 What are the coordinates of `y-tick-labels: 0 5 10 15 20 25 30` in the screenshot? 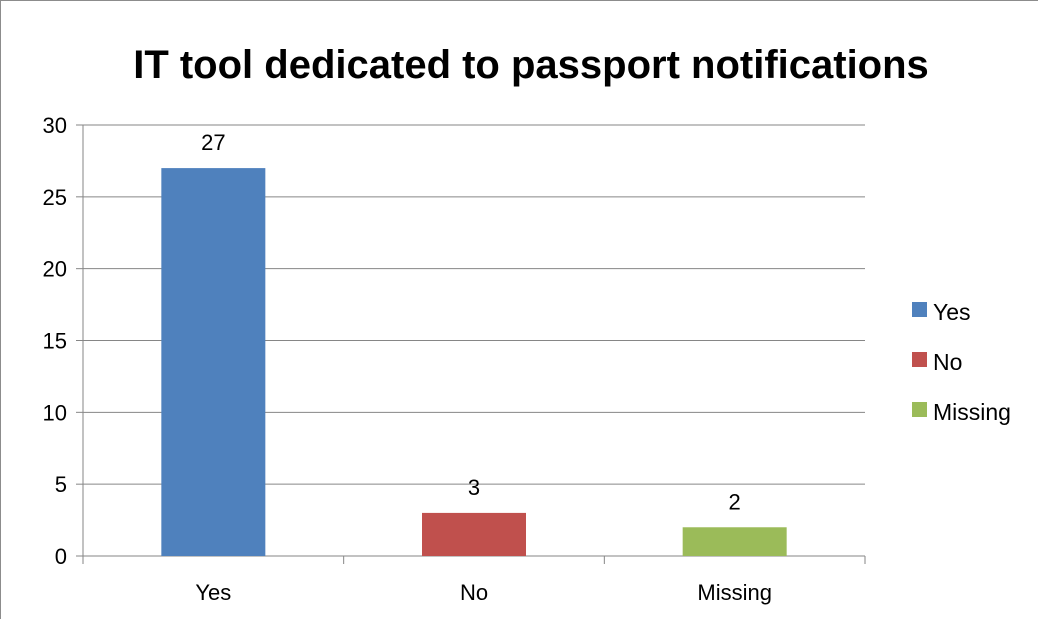 It's located at (55, 341).